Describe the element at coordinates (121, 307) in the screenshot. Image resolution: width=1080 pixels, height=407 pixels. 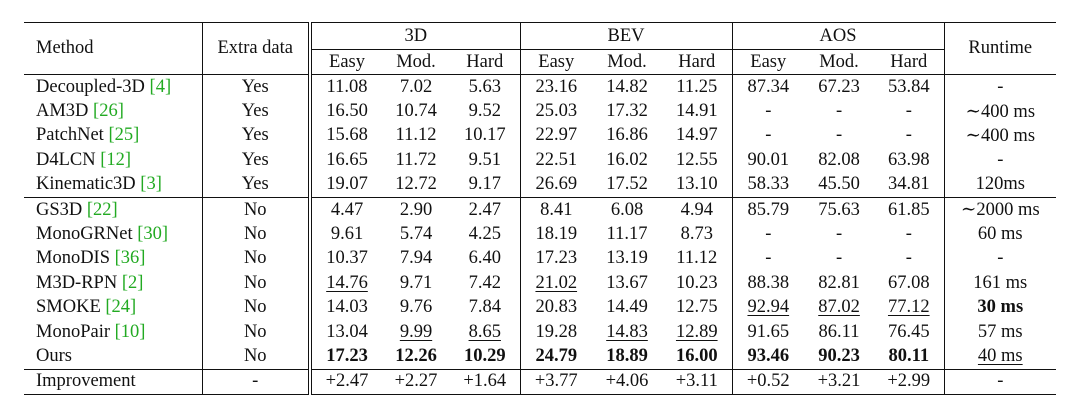
I see `citation-link: [24]` at that location.